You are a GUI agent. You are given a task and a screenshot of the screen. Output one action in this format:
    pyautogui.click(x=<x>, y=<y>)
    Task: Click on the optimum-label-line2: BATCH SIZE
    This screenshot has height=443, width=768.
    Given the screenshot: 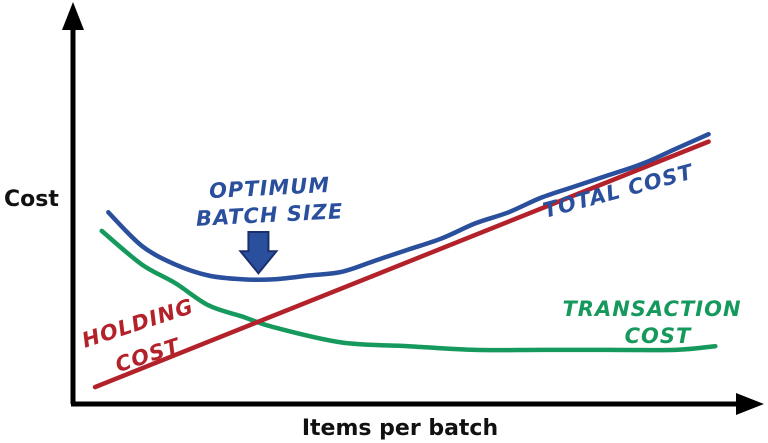 What is the action you would take?
    pyautogui.click(x=269, y=215)
    